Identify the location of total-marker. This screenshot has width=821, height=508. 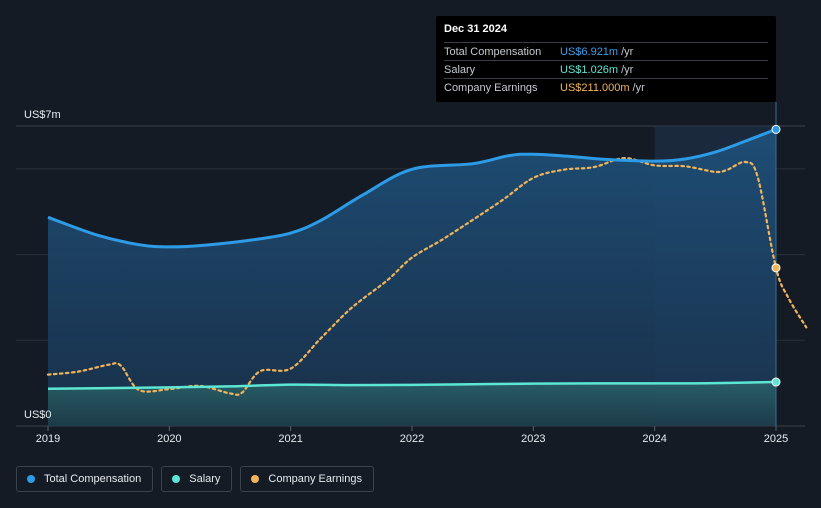
(776, 129).